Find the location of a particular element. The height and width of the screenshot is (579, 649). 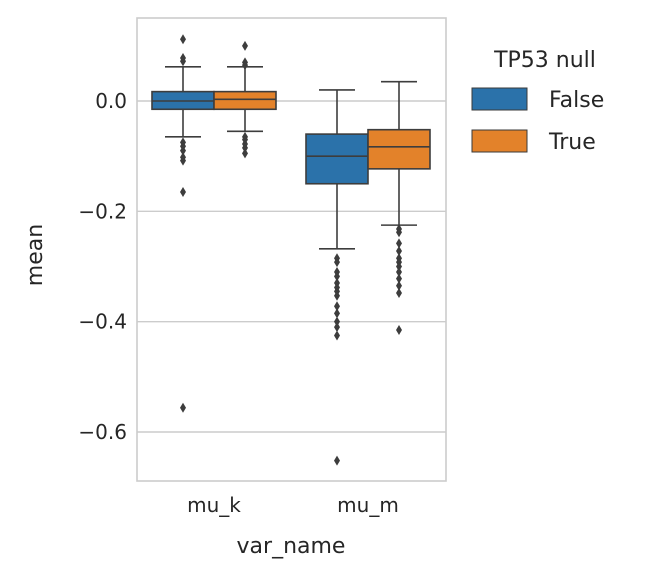

y-tick-label: −0.2 is located at coordinates (102, 211).